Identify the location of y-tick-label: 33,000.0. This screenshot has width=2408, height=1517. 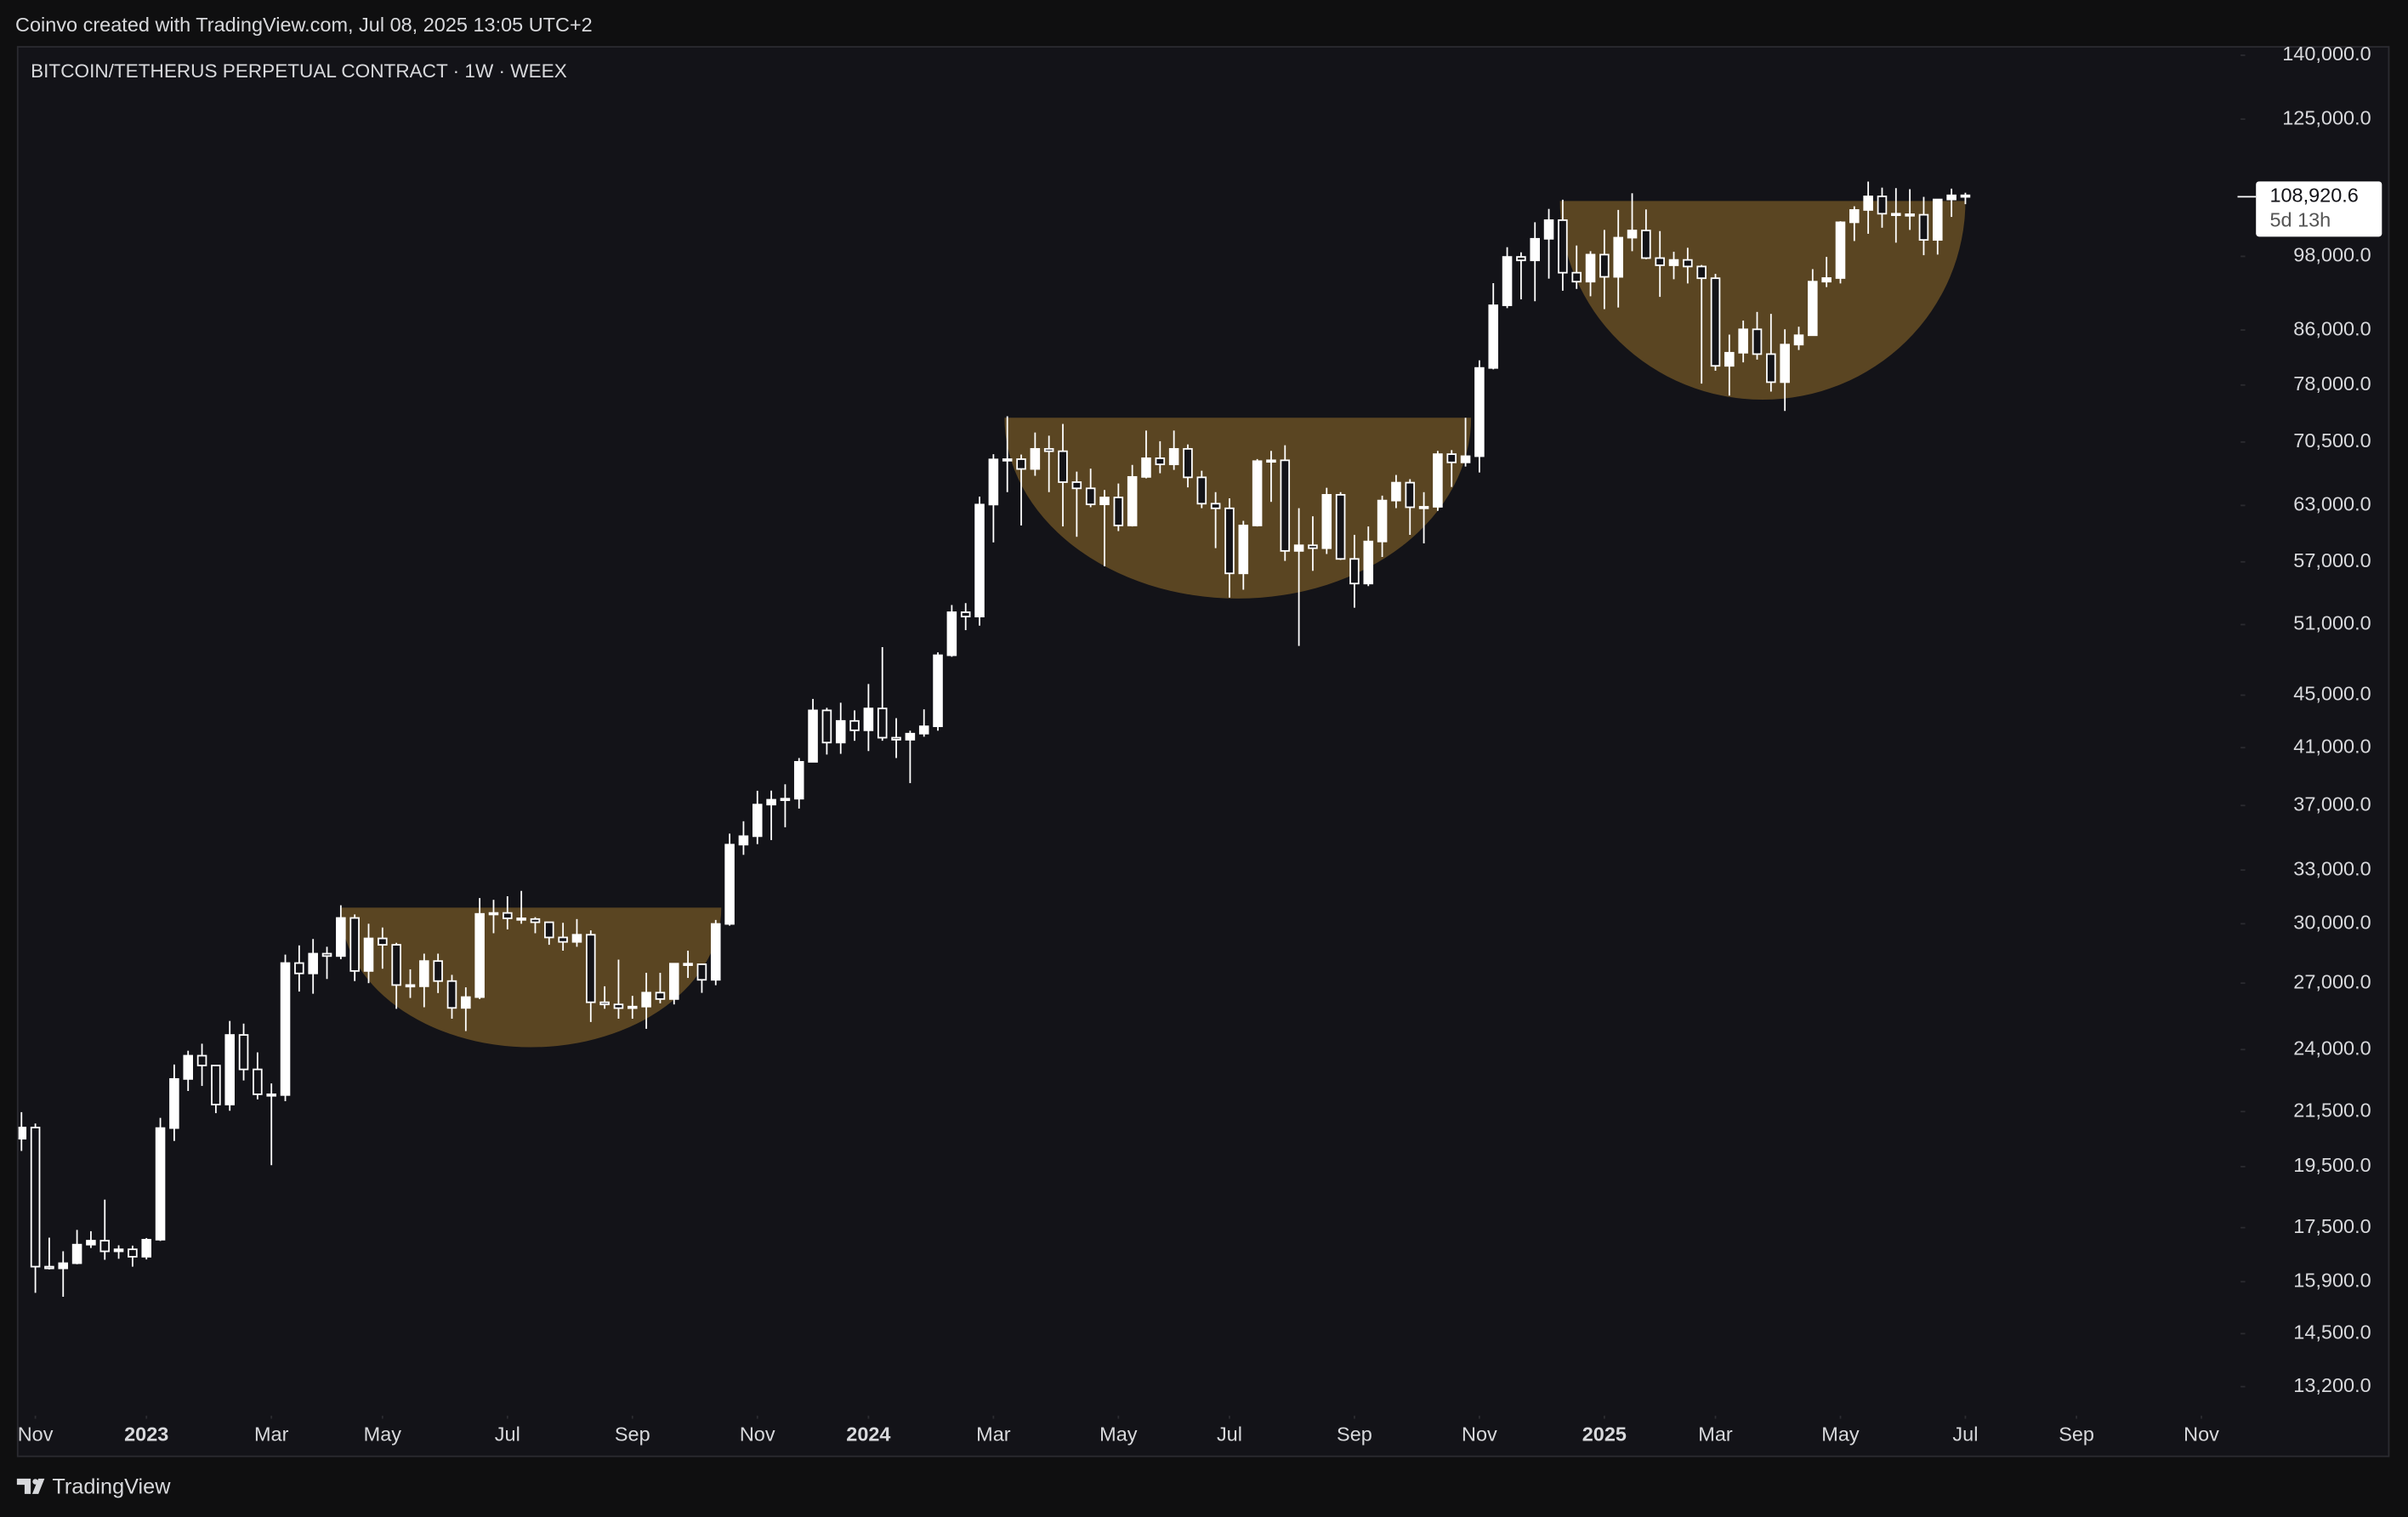
(2332, 868).